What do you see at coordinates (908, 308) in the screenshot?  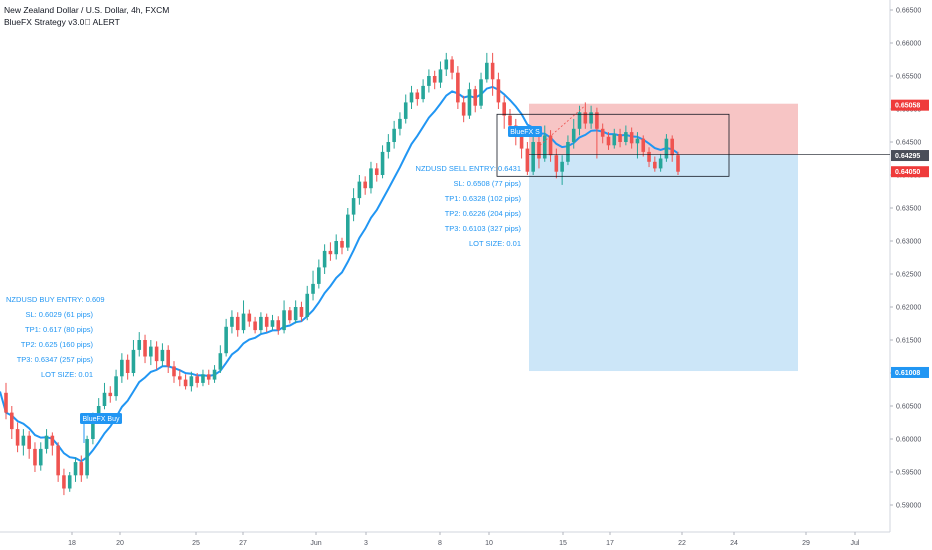 I see `price-tick-label: 0.62000` at bounding box center [908, 308].